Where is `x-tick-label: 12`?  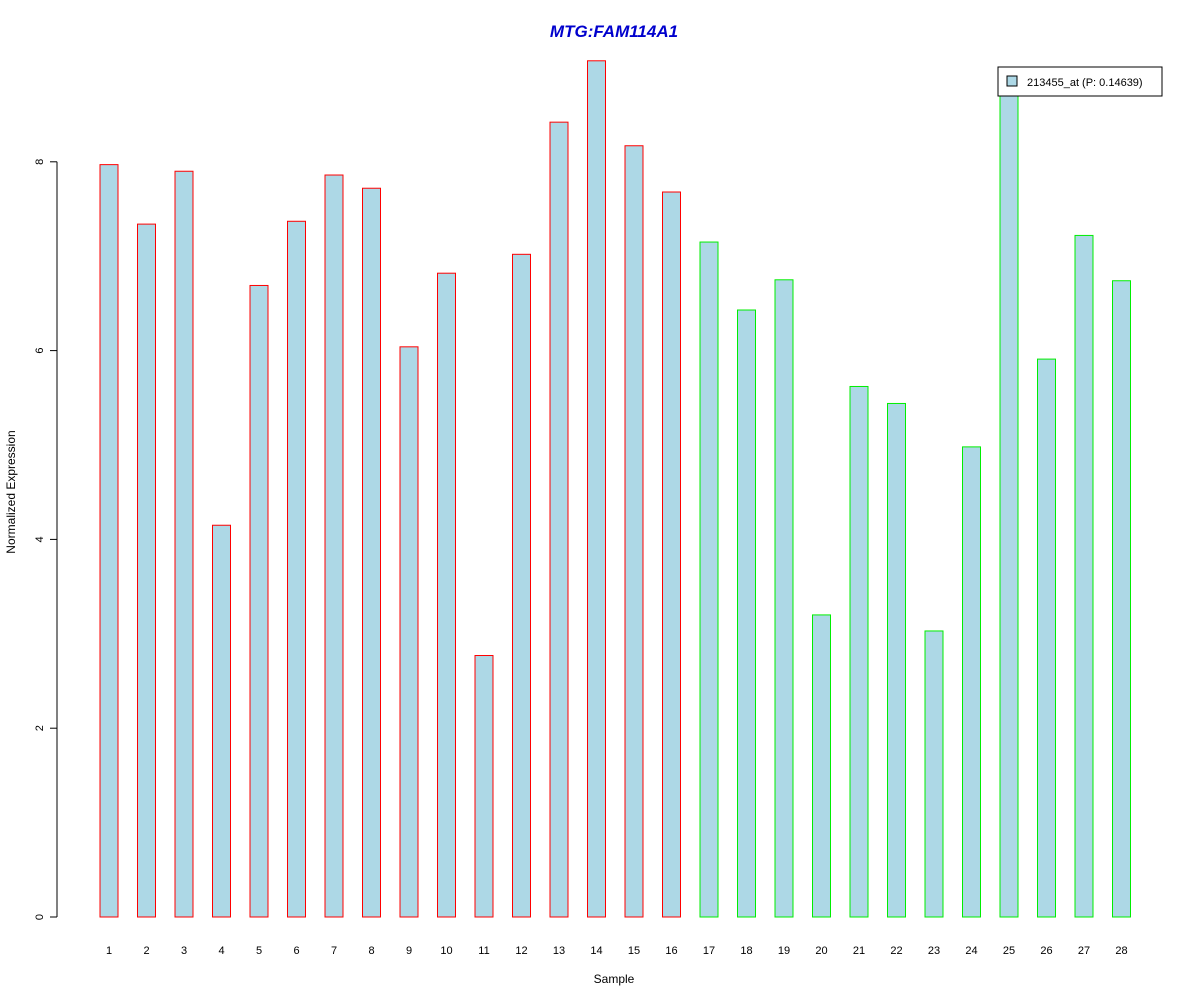 x-tick-label: 12 is located at coordinates (521, 951).